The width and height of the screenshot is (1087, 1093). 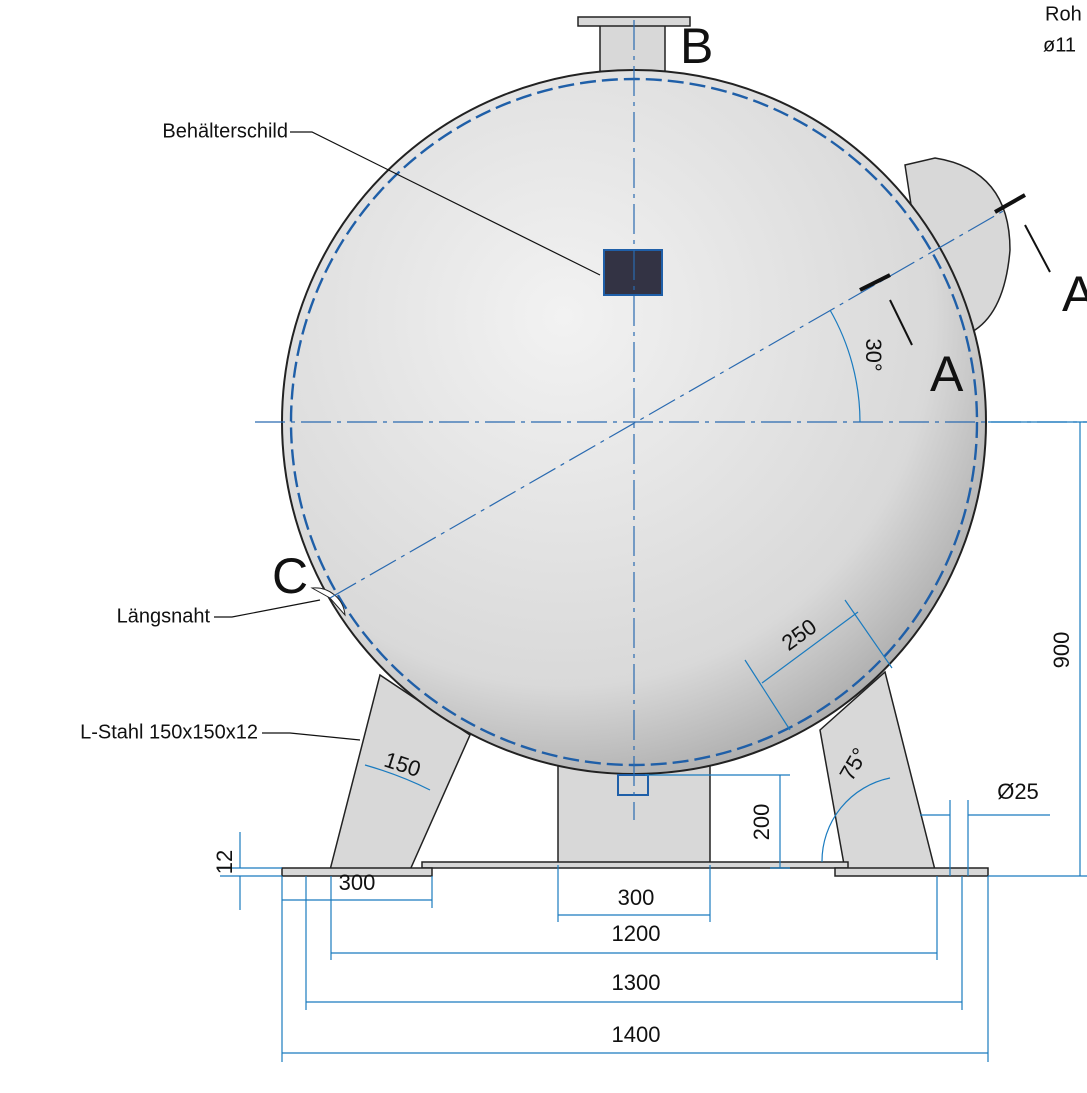 What do you see at coordinates (633, 272) in the screenshot?
I see `nameplate` at bounding box center [633, 272].